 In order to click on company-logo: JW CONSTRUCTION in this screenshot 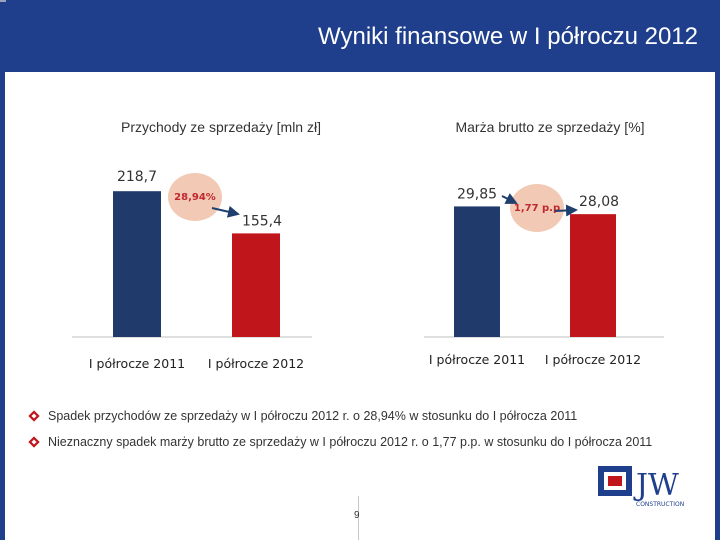, I will do `click(641, 487)`.